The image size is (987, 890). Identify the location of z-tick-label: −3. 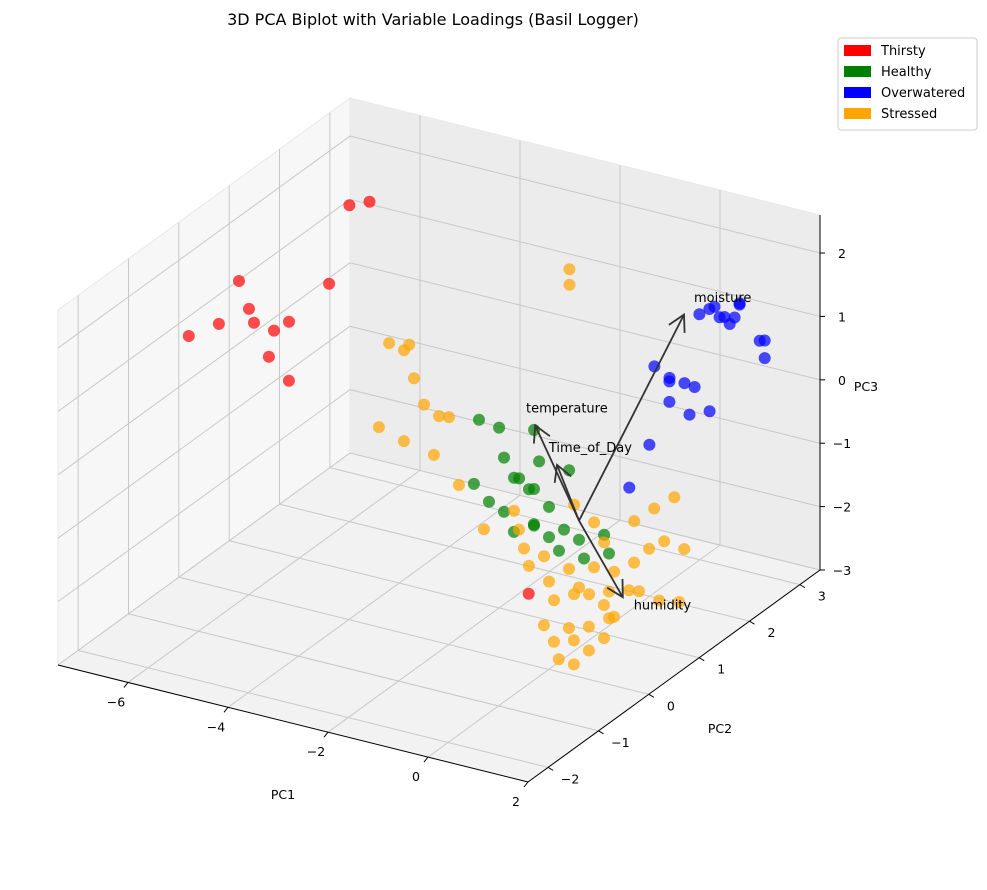
(842, 570).